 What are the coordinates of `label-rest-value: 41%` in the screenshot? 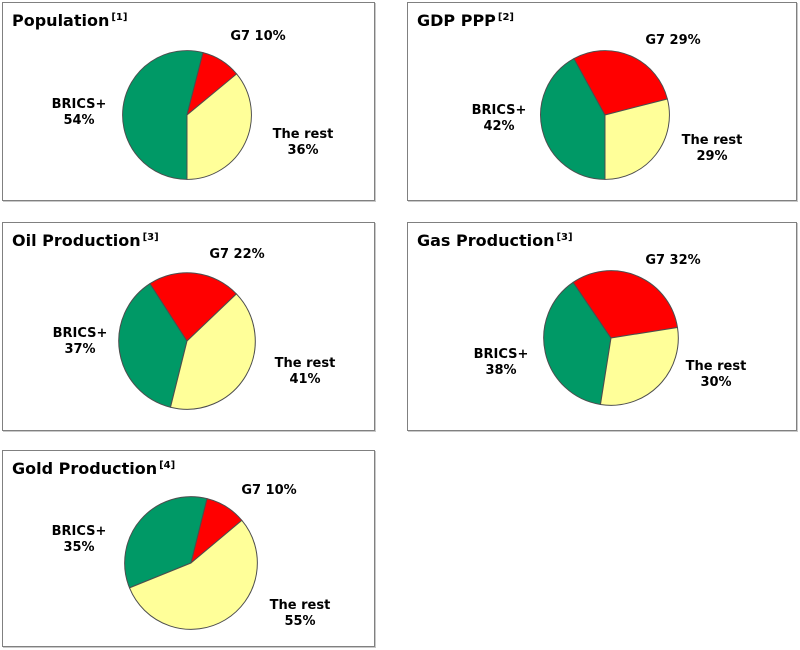 It's located at (305, 379).